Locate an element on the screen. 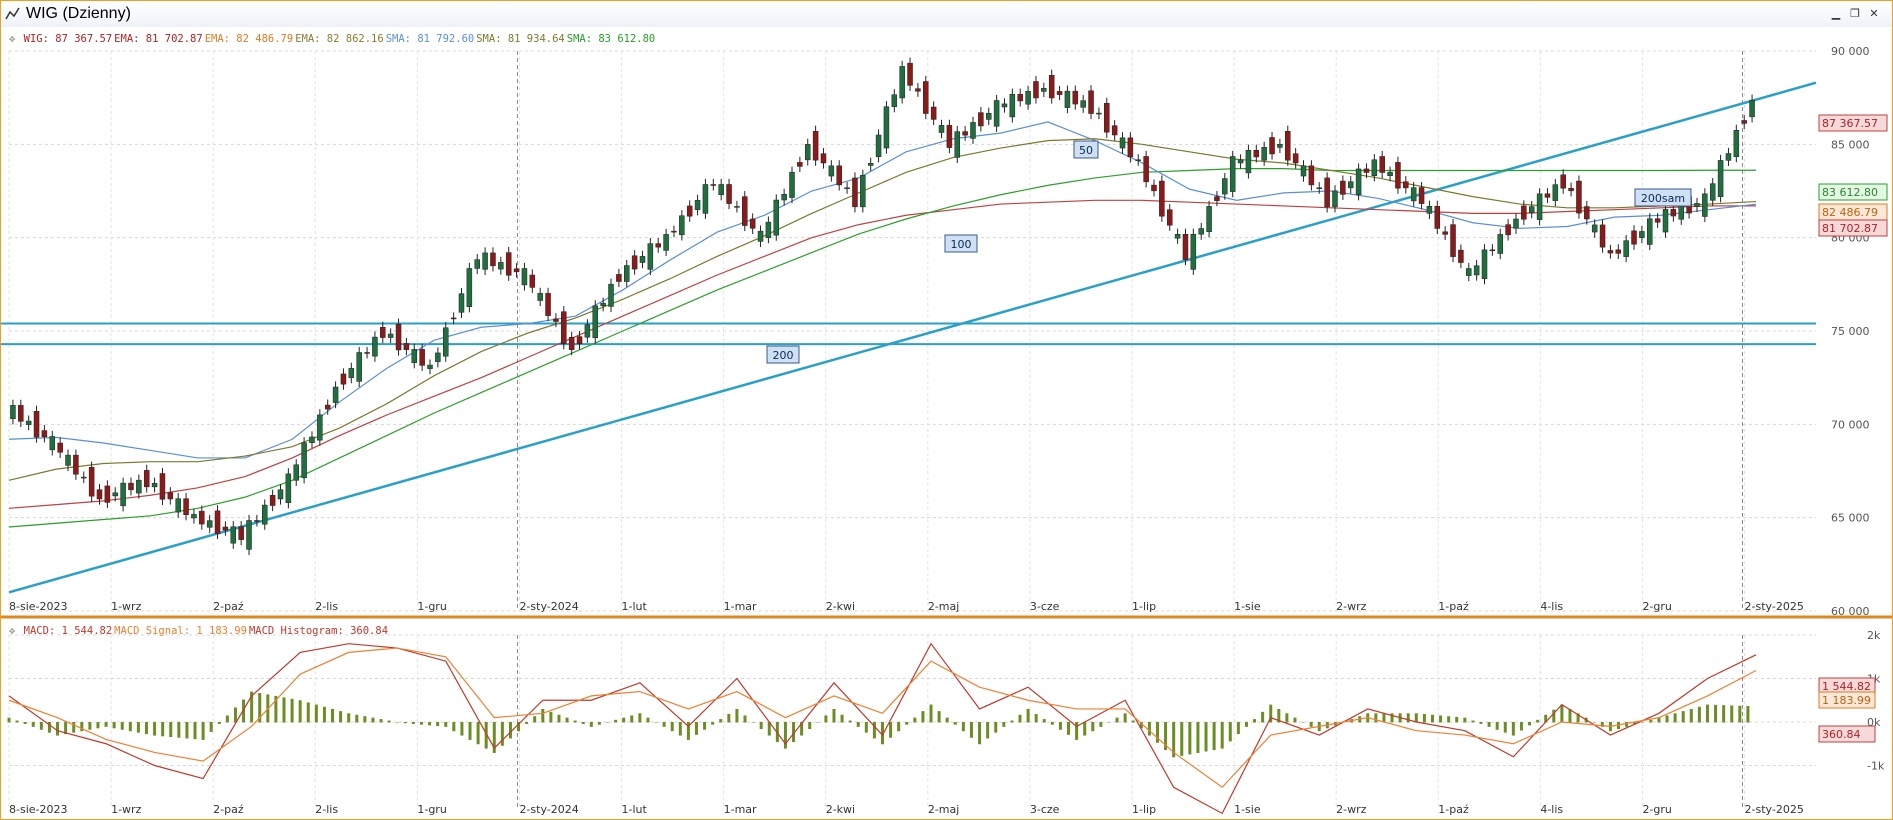 Image resolution: width=1893 pixels, height=820 pixels. ma-tag is located at coordinates (783, 354).